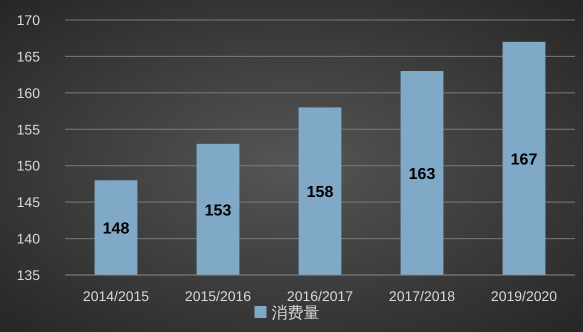 This screenshot has height=332, width=583. What do you see at coordinates (28, 56) in the screenshot?
I see `y-tick-label: 165` at bounding box center [28, 56].